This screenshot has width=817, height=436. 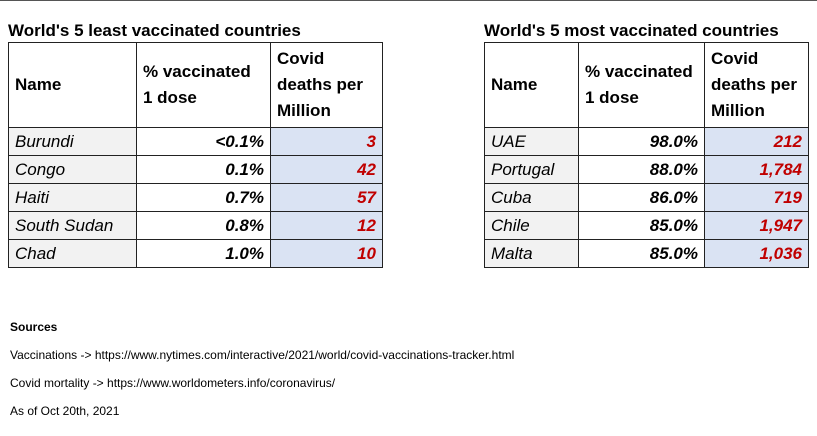 What do you see at coordinates (531, 253) in the screenshot?
I see `country-name-cell: Malta` at bounding box center [531, 253].